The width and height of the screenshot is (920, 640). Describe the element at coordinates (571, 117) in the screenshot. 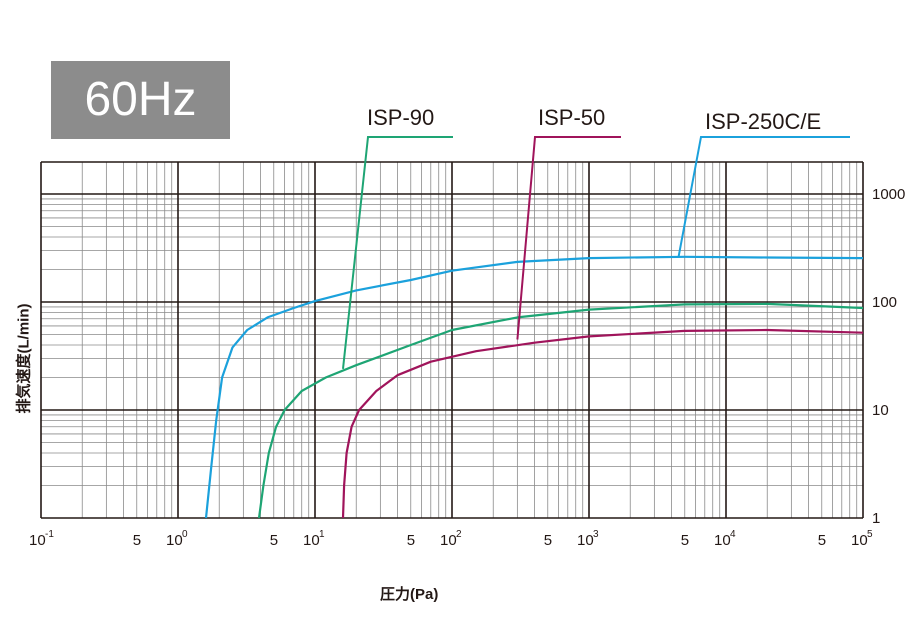

I see `series-label-isp-50: ISP-50` at that location.